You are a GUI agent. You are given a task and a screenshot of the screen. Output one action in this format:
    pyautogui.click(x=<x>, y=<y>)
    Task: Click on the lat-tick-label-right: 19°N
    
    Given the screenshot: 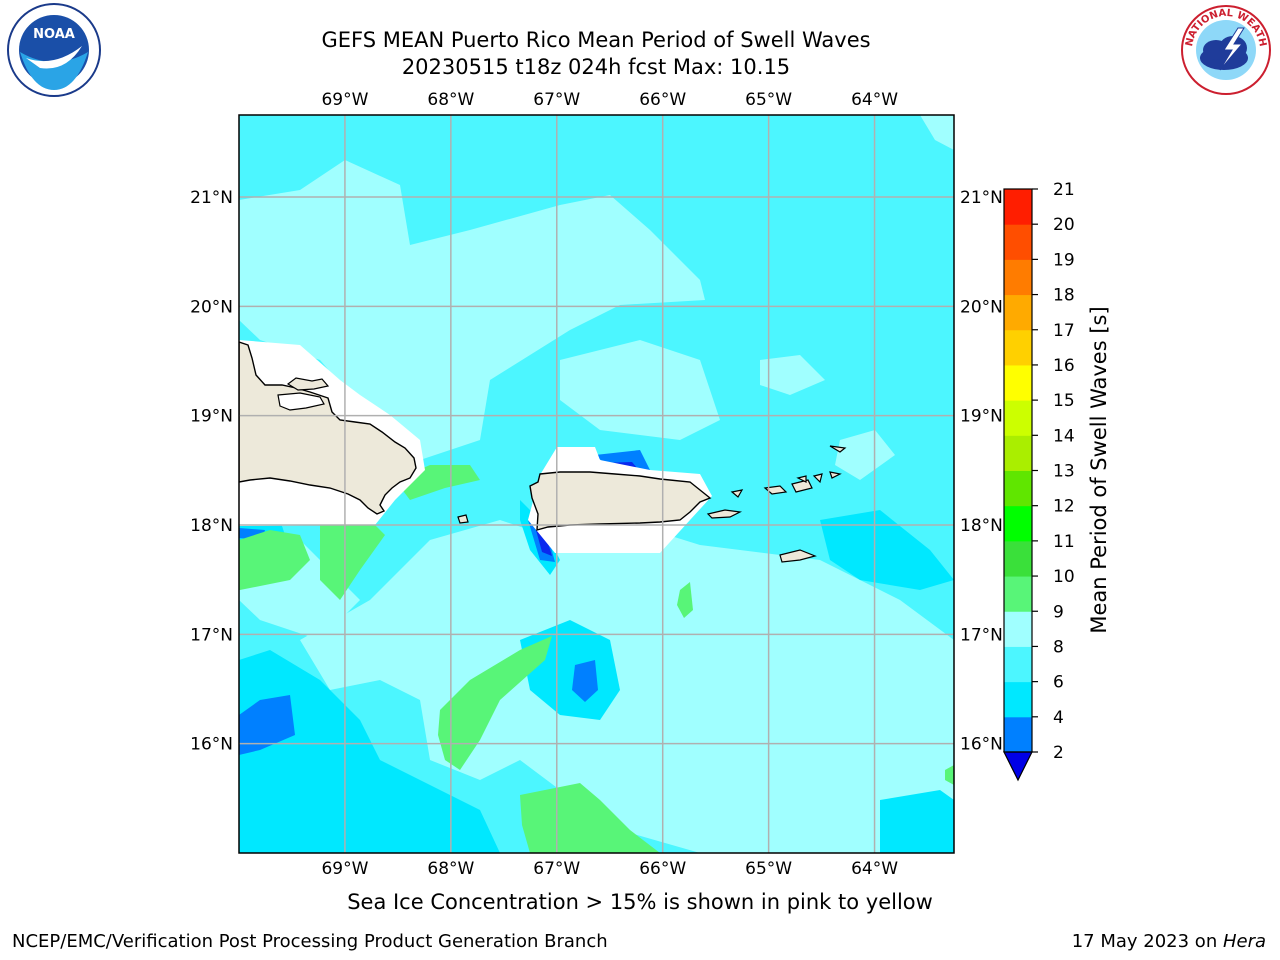 What is the action you would take?
    pyautogui.click(x=981, y=417)
    